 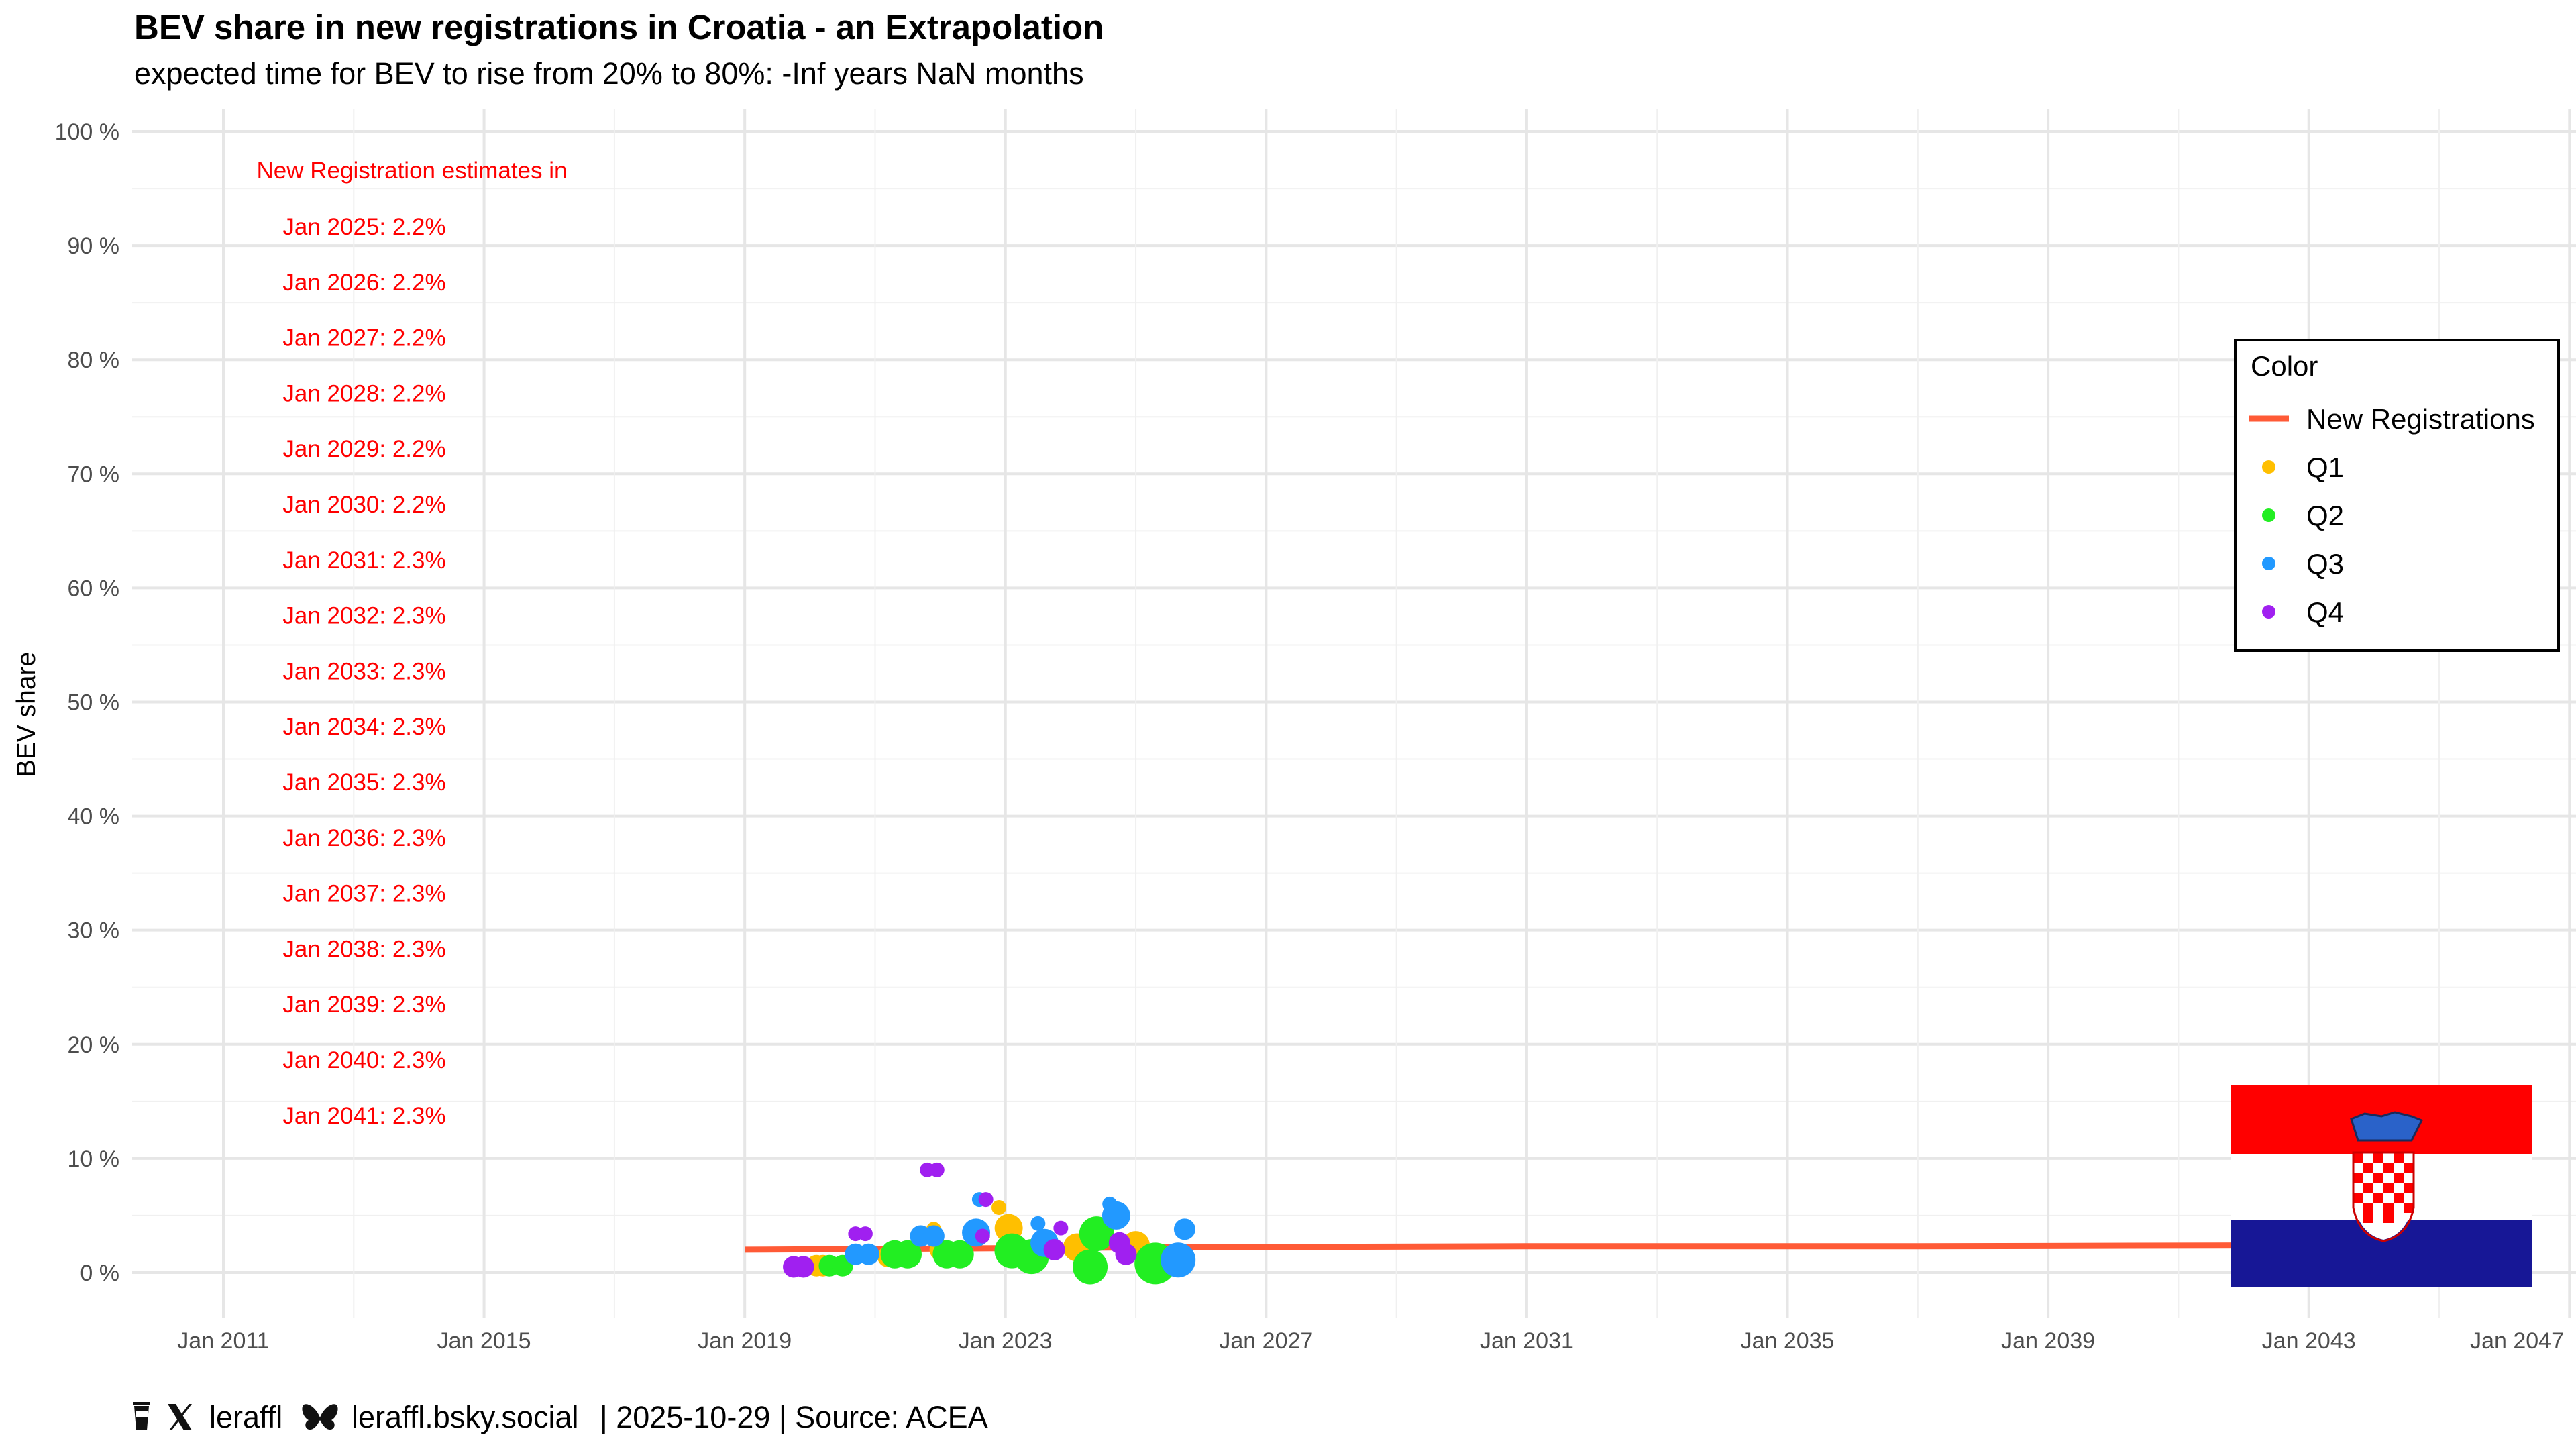 What do you see at coordinates (94, 817) in the screenshot?
I see `y-tick-label: 40 %` at bounding box center [94, 817].